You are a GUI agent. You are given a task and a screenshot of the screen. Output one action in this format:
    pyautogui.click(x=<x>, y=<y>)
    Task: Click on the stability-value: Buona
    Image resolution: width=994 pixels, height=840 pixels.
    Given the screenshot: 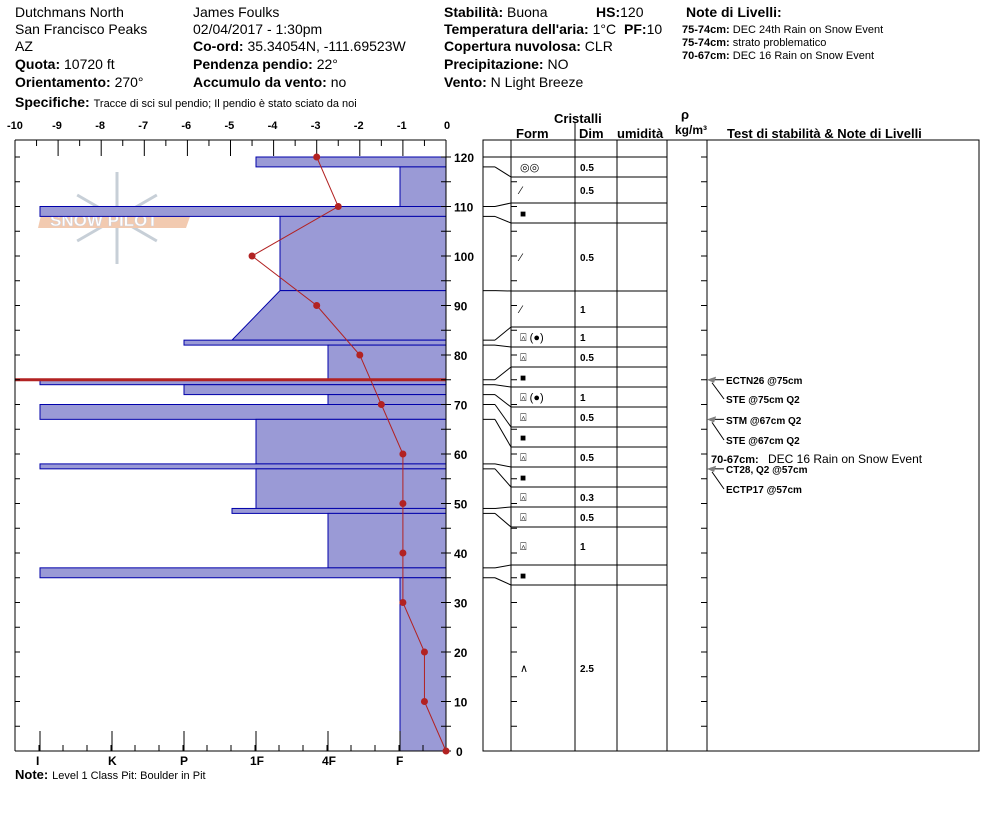 What is the action you would take?
    pyautogui.click(x=527, y=12)
    